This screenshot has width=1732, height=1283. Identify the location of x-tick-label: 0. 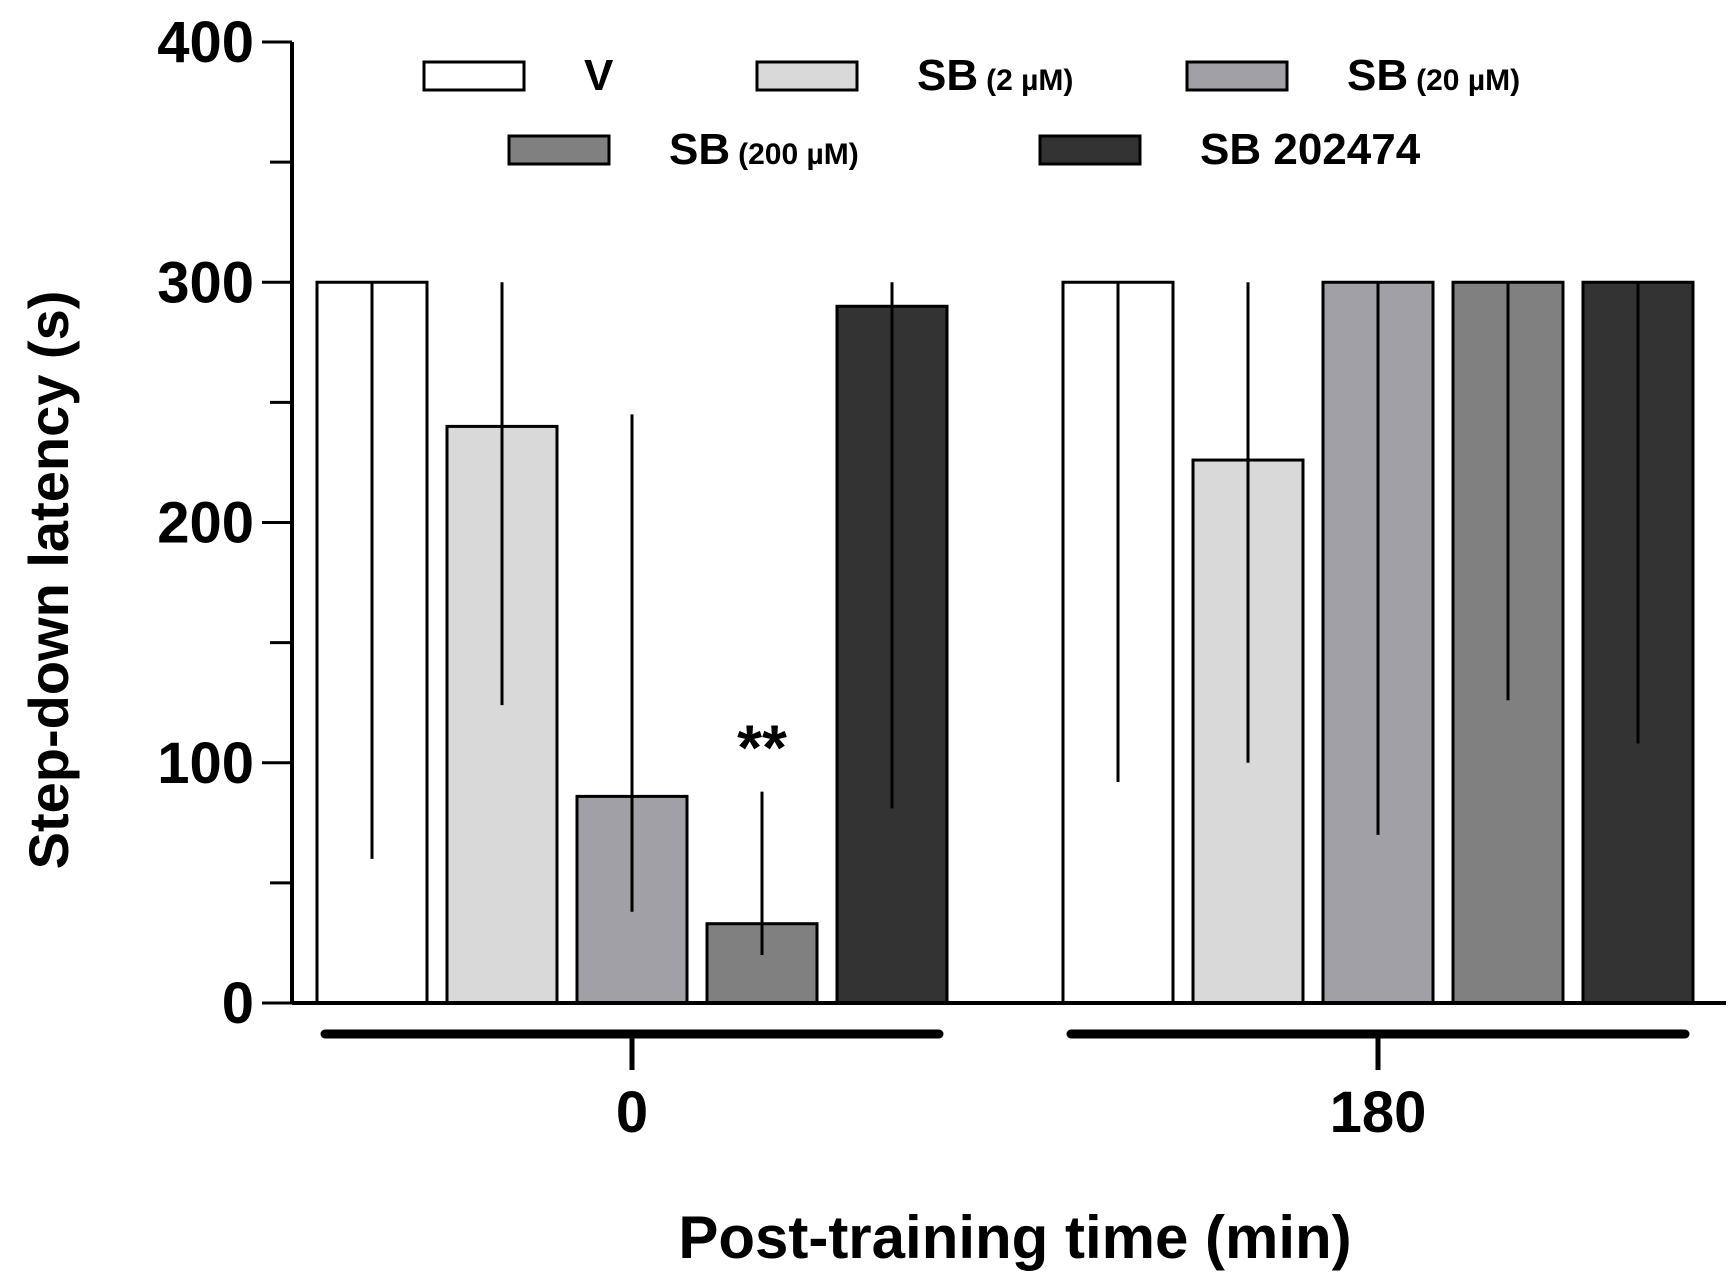
(632, 1112).